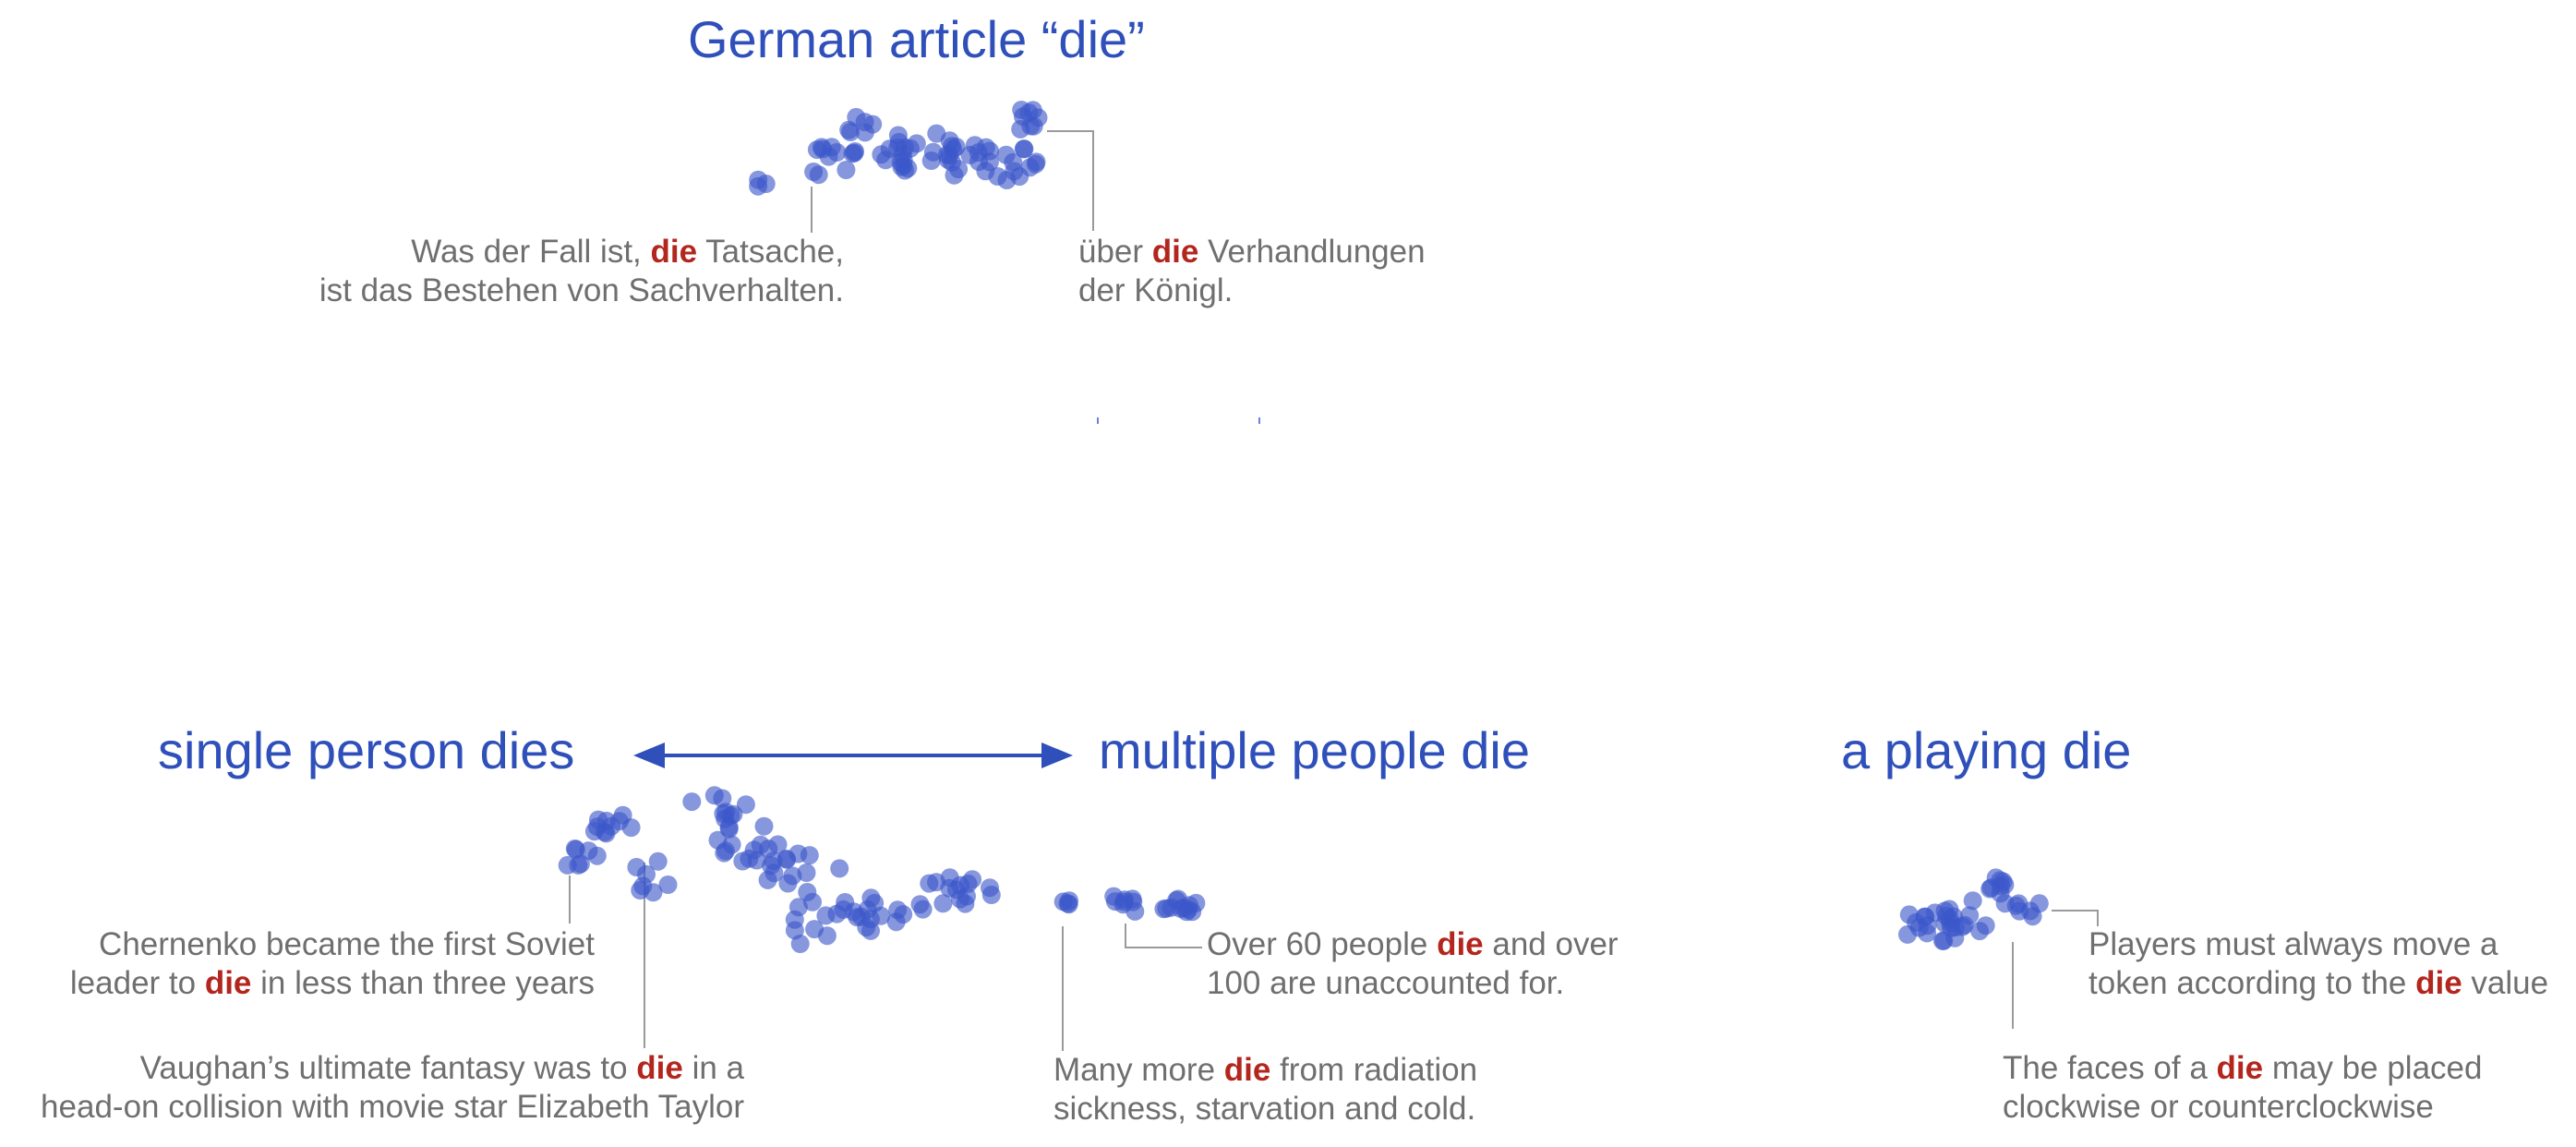 The image size is (2576, 1147). Describe the element at coordinates (1314, 750) in the screenshot. I see `heading-multiple-people: multiple people die` at that location.